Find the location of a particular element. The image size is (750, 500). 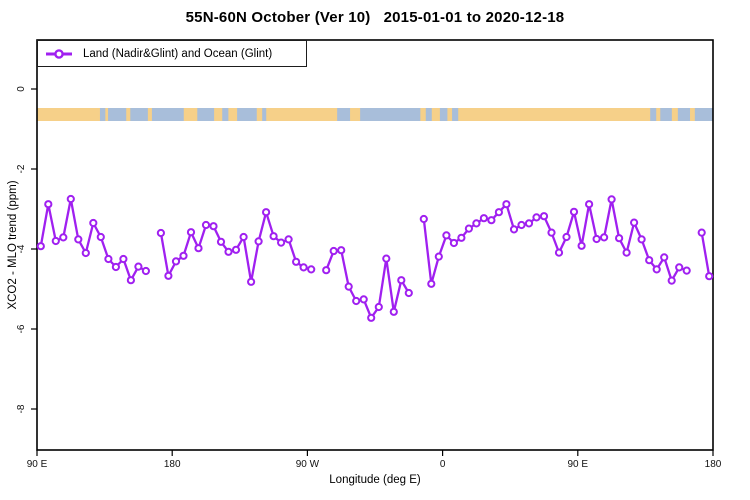

y-tick-label: -2 is located at coordinates (21, 168).